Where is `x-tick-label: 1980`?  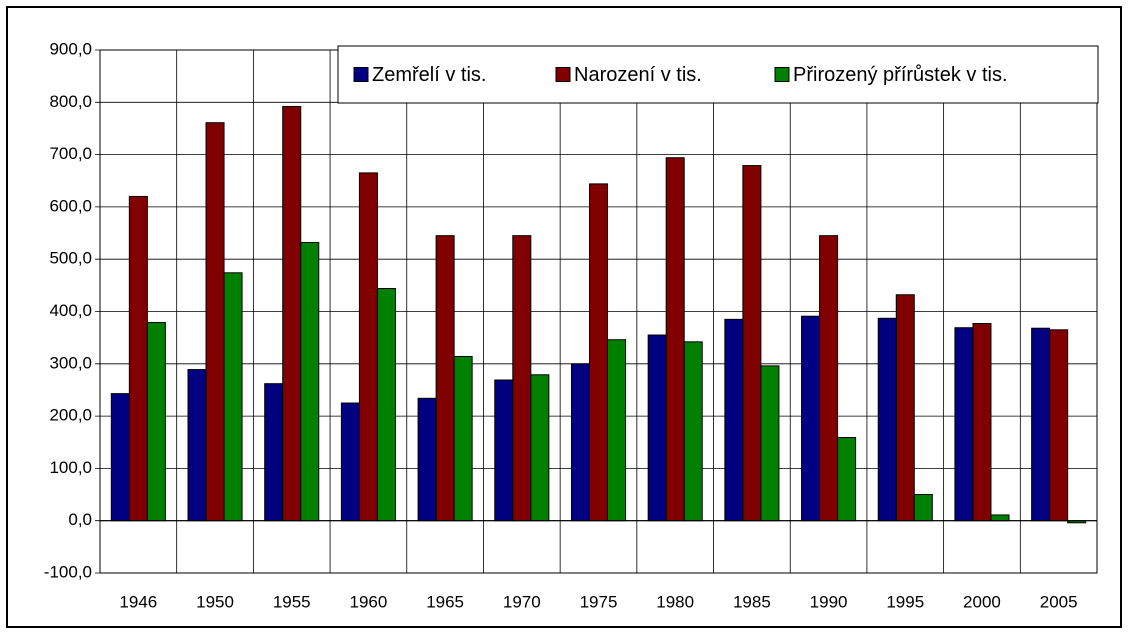 x-tick-label: 1980 is located at coordinates (675, 601).